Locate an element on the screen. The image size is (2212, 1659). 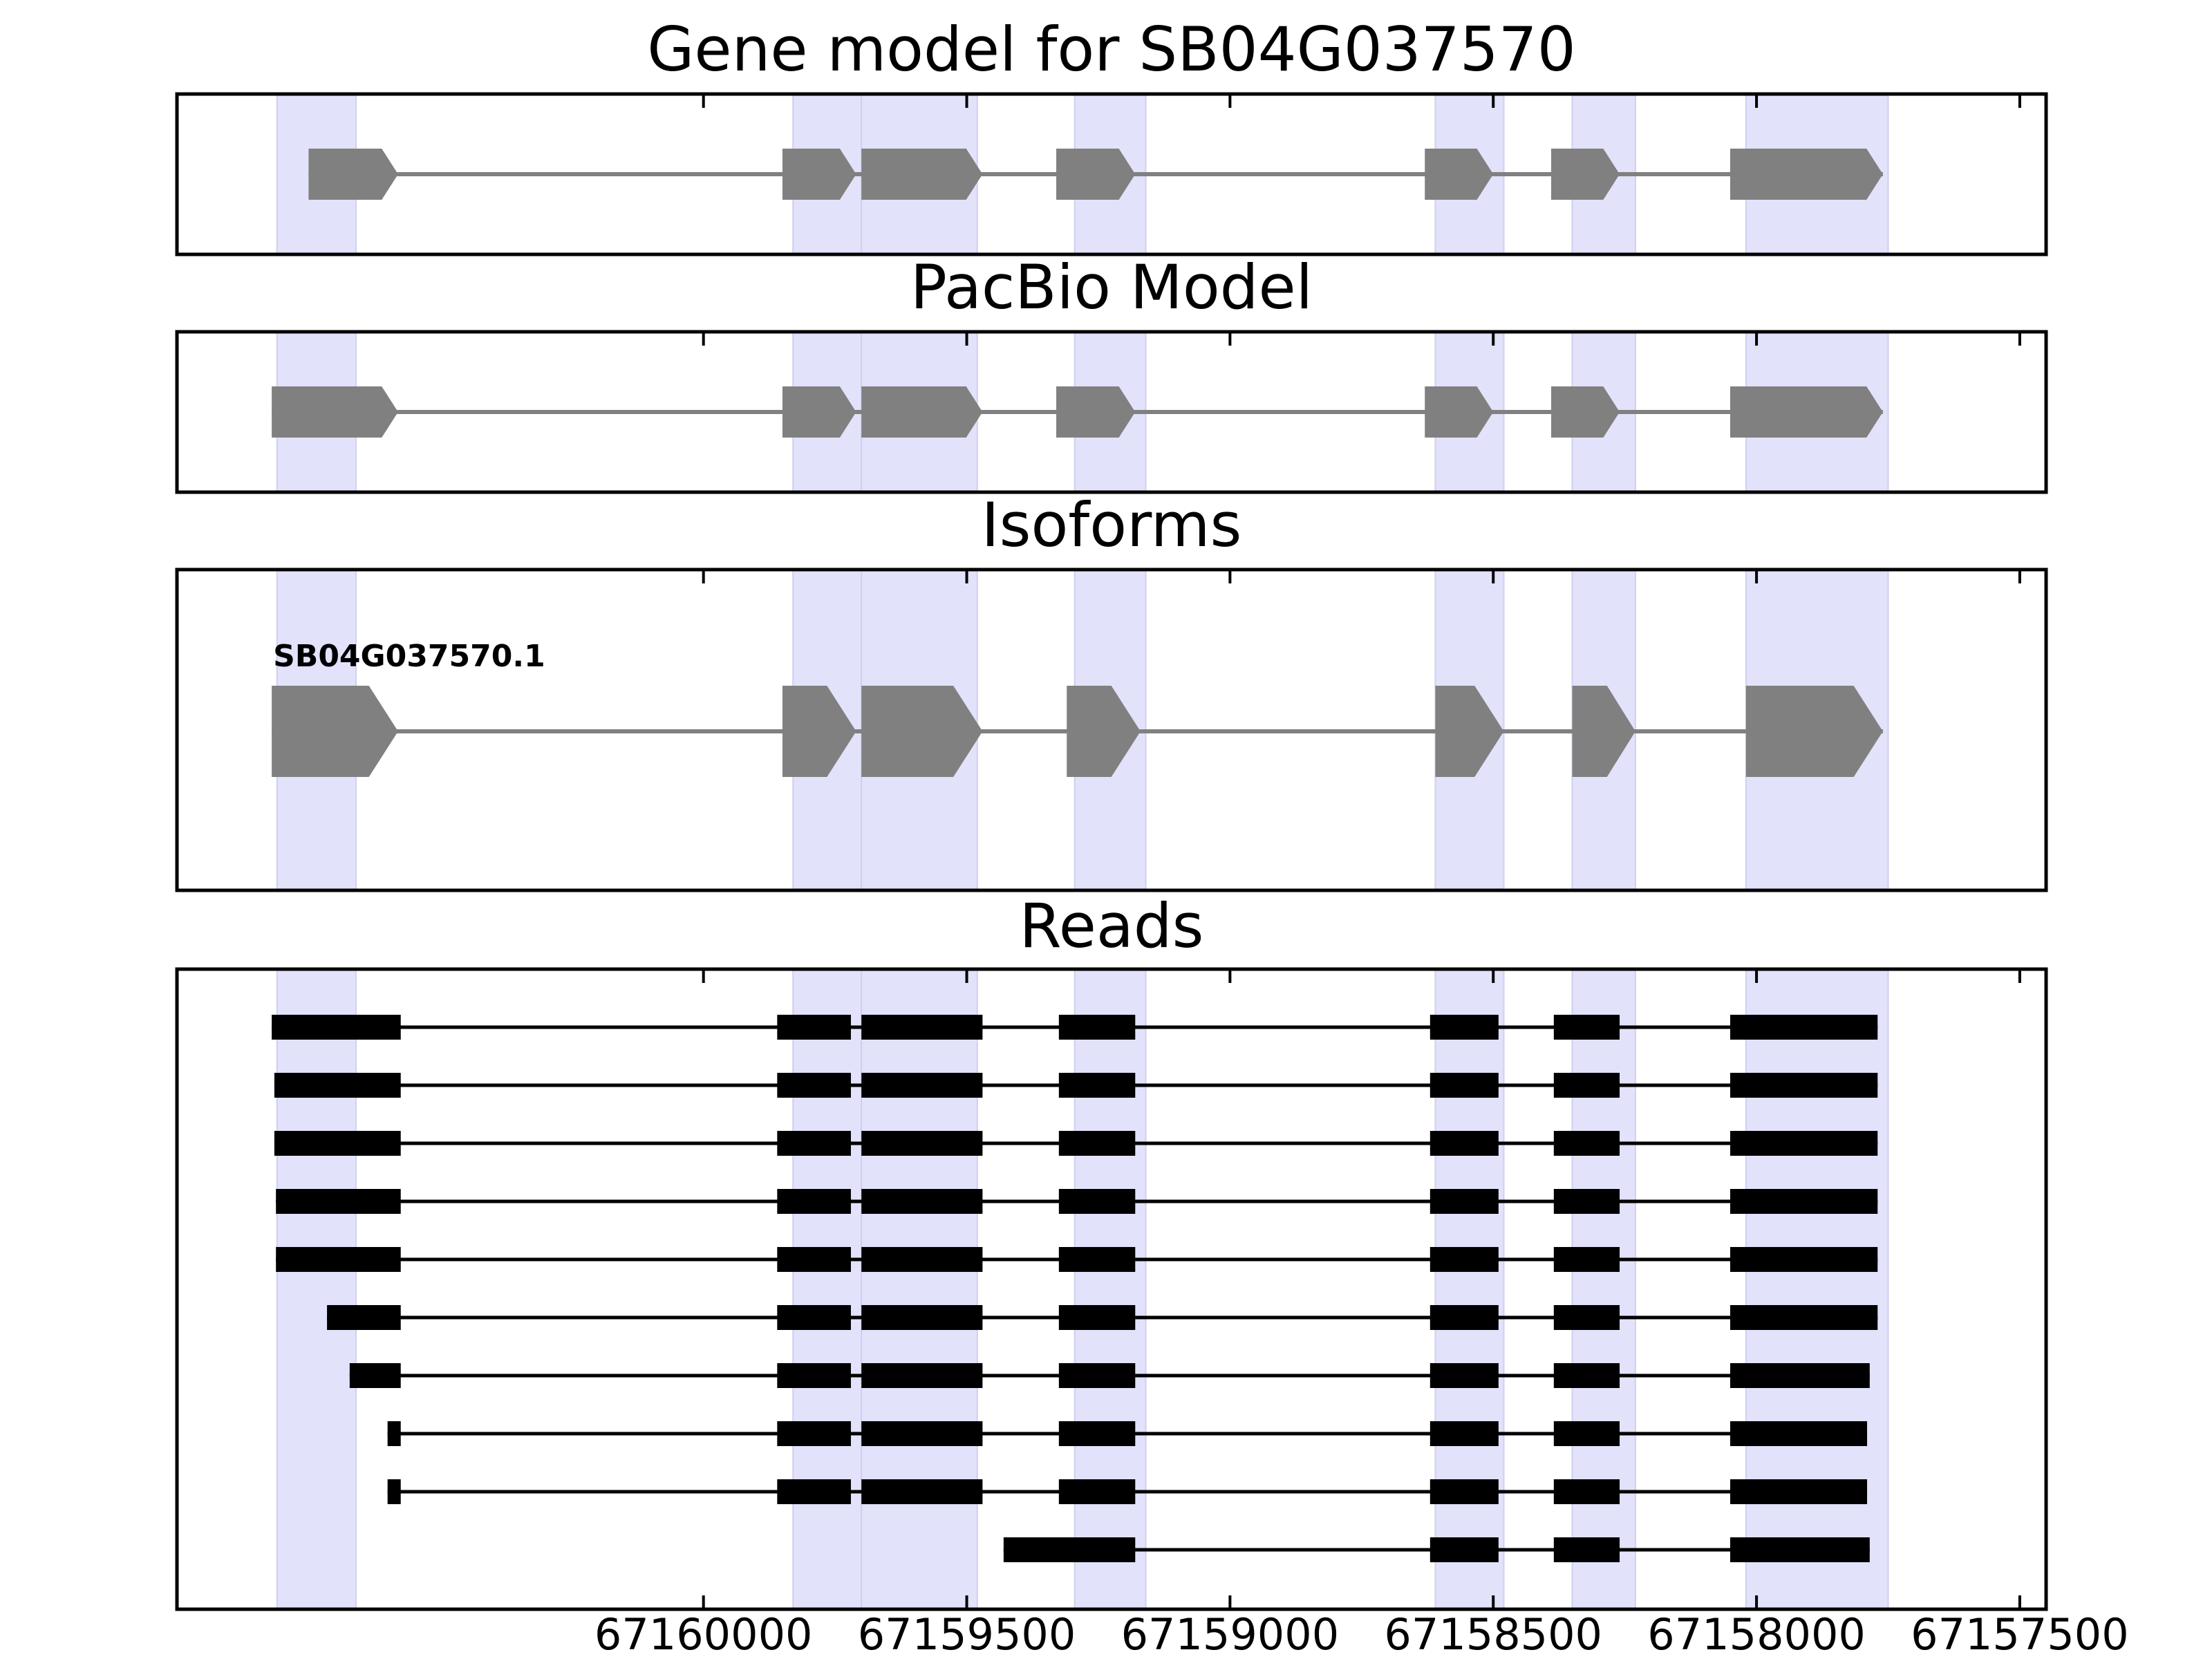
x-tick-label: 67157500 is located at coordinates (2020, 1634).